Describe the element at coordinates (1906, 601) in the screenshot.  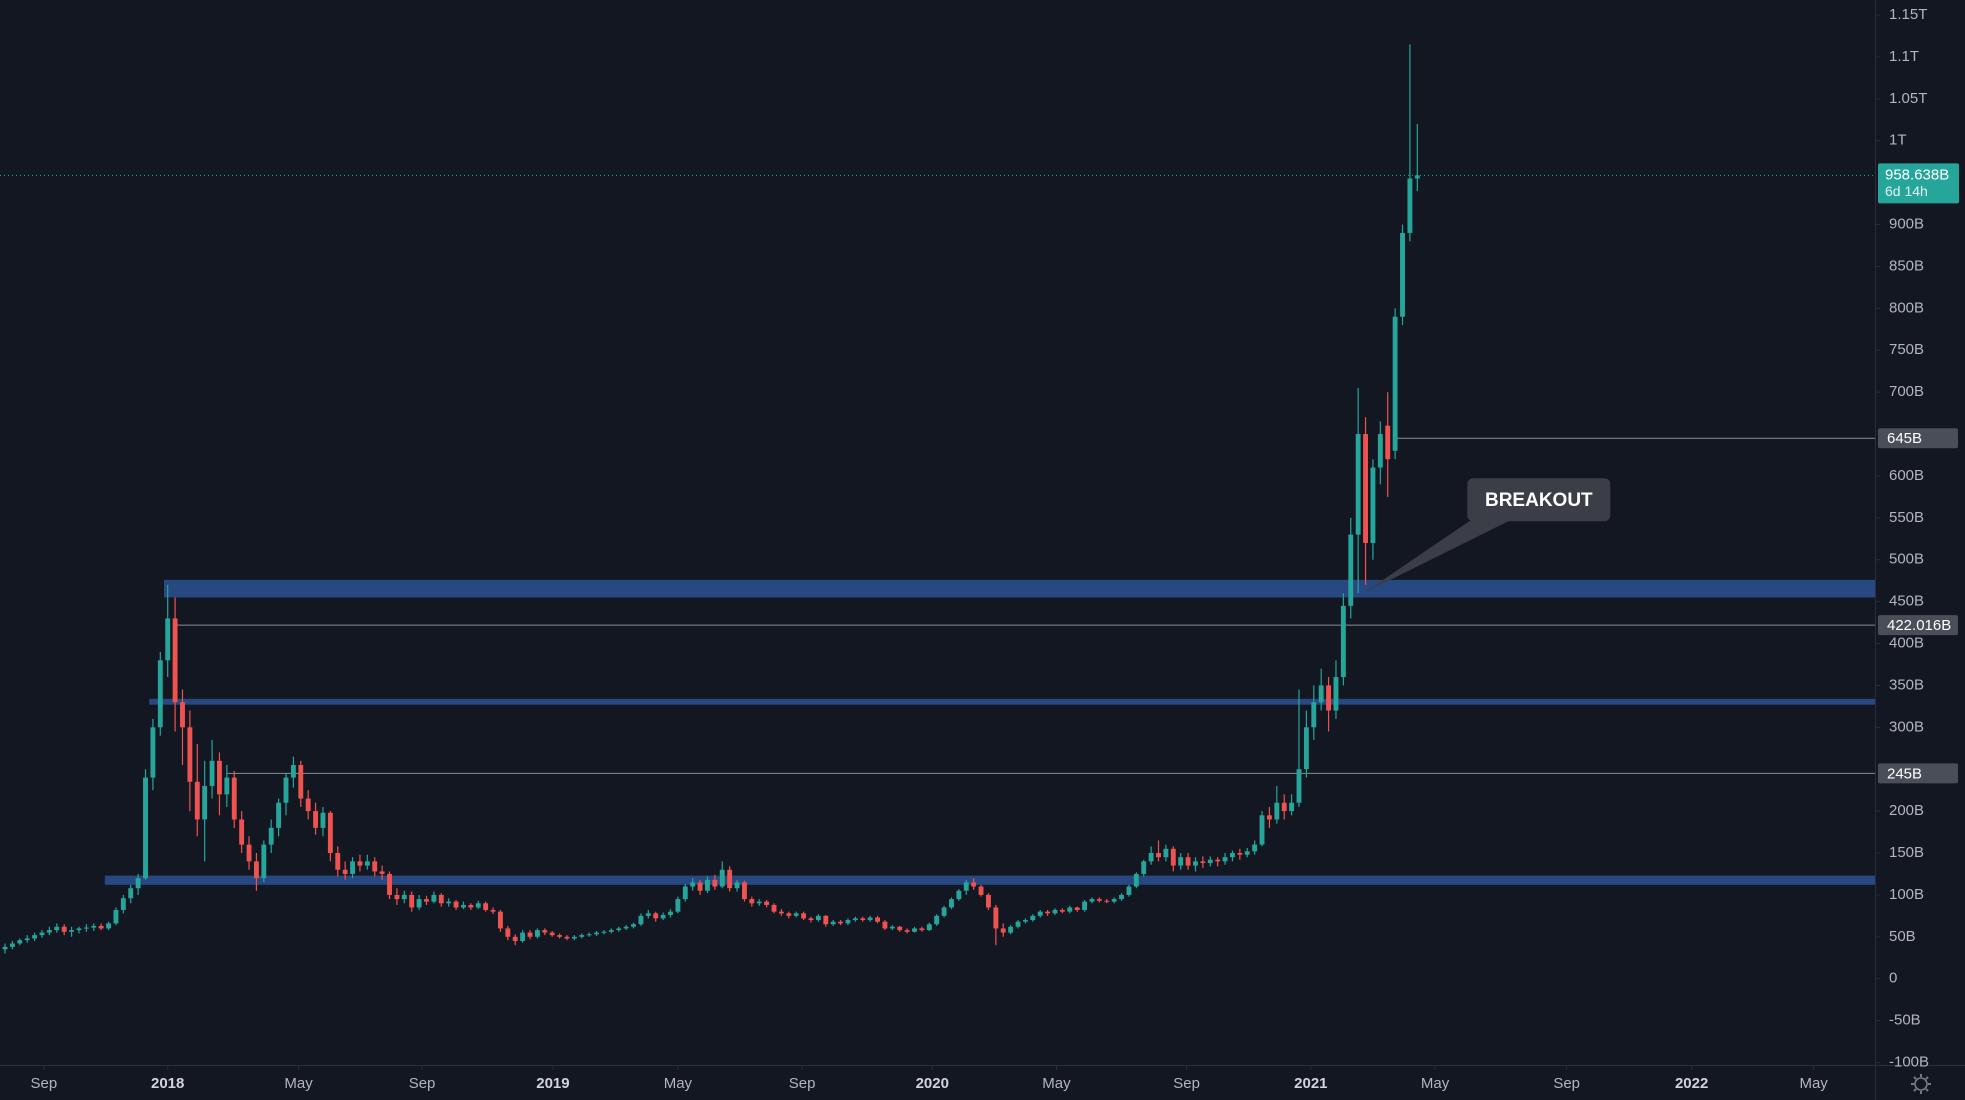
I see `y-tick-label: 450B` at that location.